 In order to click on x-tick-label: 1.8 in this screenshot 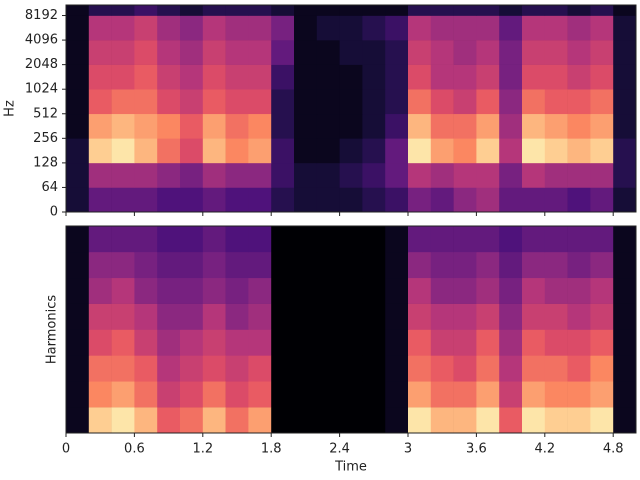, I will do `click(271, 449)`.